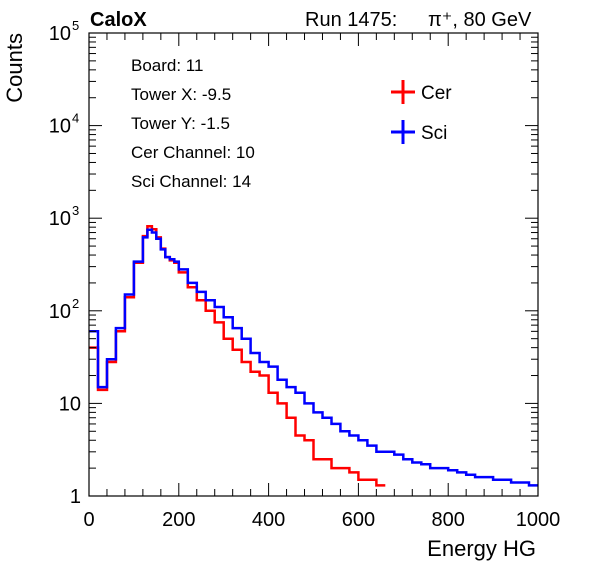 The height and width of the screenshot is (572, 596). Describe the element at coordinates (448, 520) in the screenshot. I see `x-tick-label-800: 800` at that location.